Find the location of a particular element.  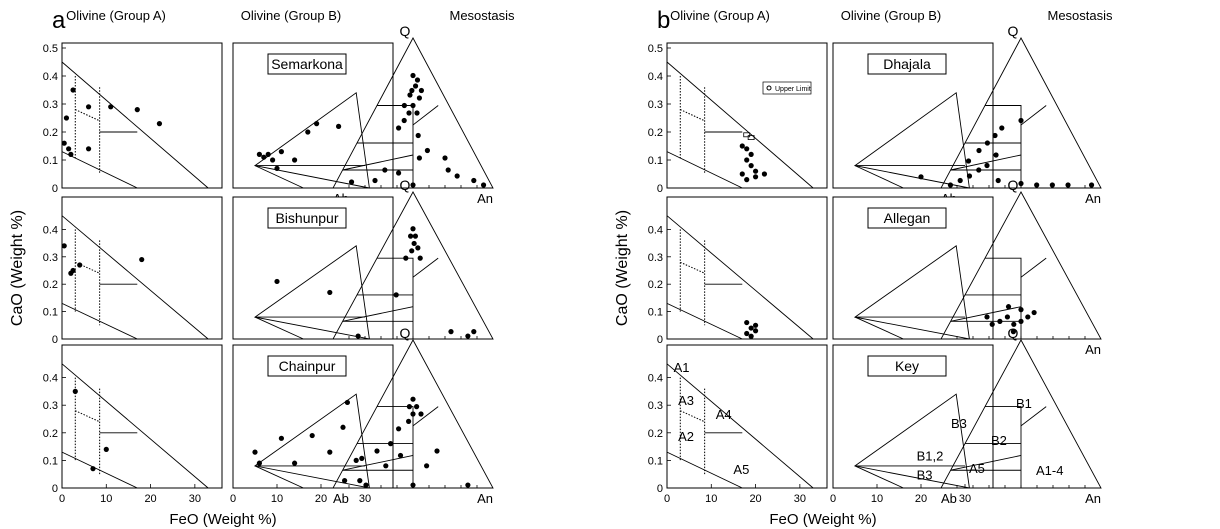

sample-label: Chainpur is located at coordinates (307, 366).